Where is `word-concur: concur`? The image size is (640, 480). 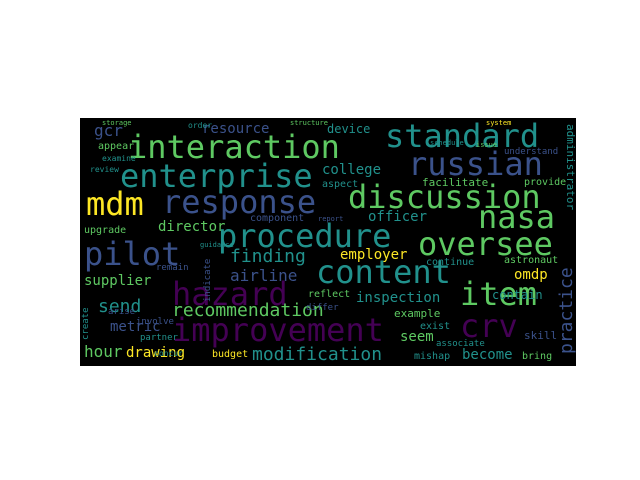 word-concur: concur is located at coordinates (168, 353).